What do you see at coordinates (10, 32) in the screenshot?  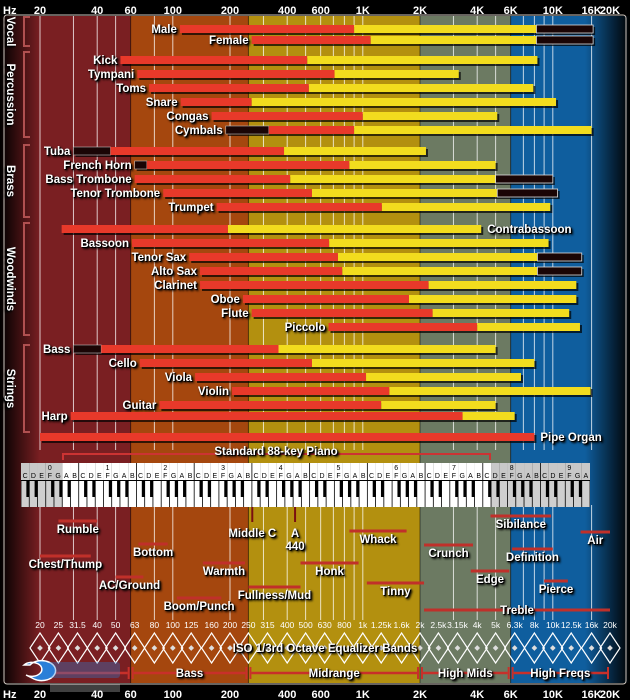 I see `group-label: Vocal` at bounding box center [10, 32].